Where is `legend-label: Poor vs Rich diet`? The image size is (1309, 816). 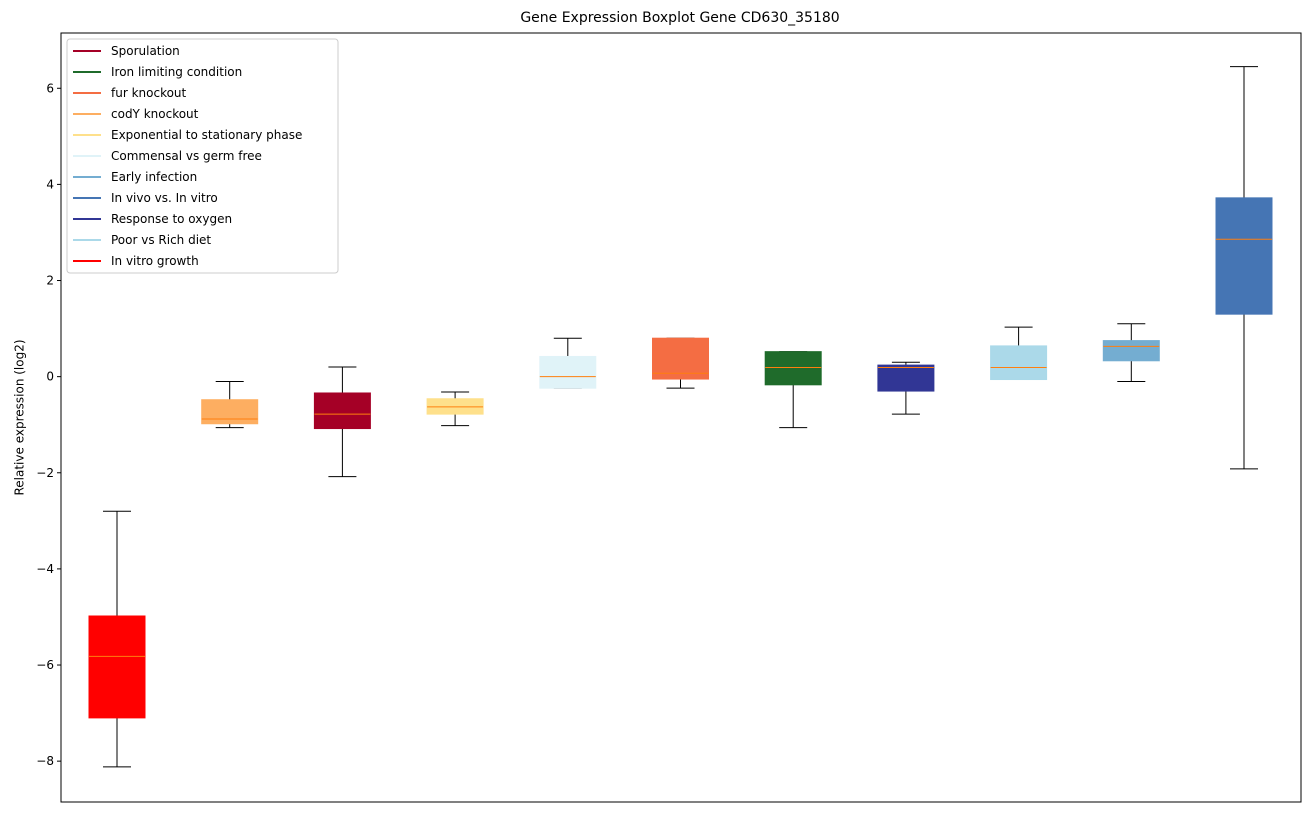
legend-label: Poor vs Rich diet is located at coordinates (161, 240).